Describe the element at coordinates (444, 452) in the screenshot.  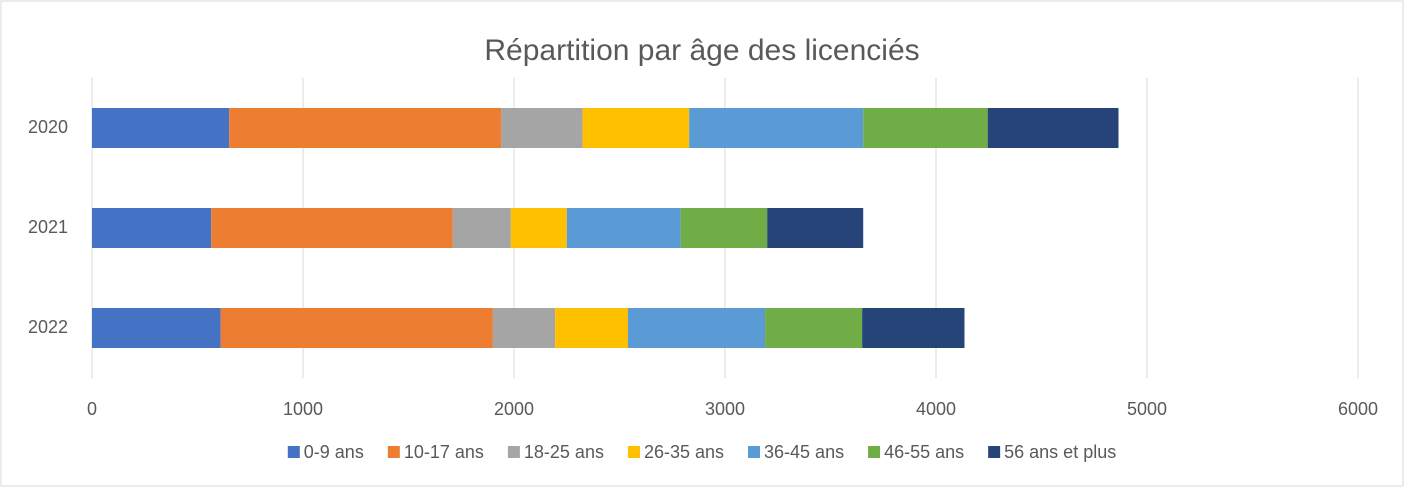
I see `legend-label: 10-17 ans` at that location.